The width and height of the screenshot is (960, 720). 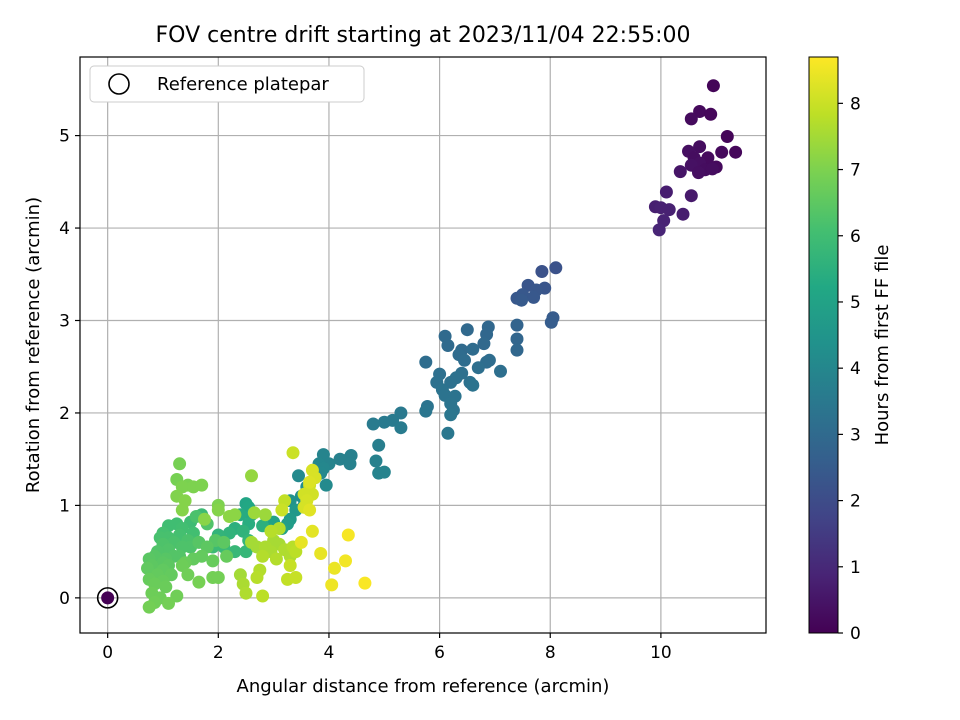 I want to click on legend: Reference platepar, so click(x=227, y=84).